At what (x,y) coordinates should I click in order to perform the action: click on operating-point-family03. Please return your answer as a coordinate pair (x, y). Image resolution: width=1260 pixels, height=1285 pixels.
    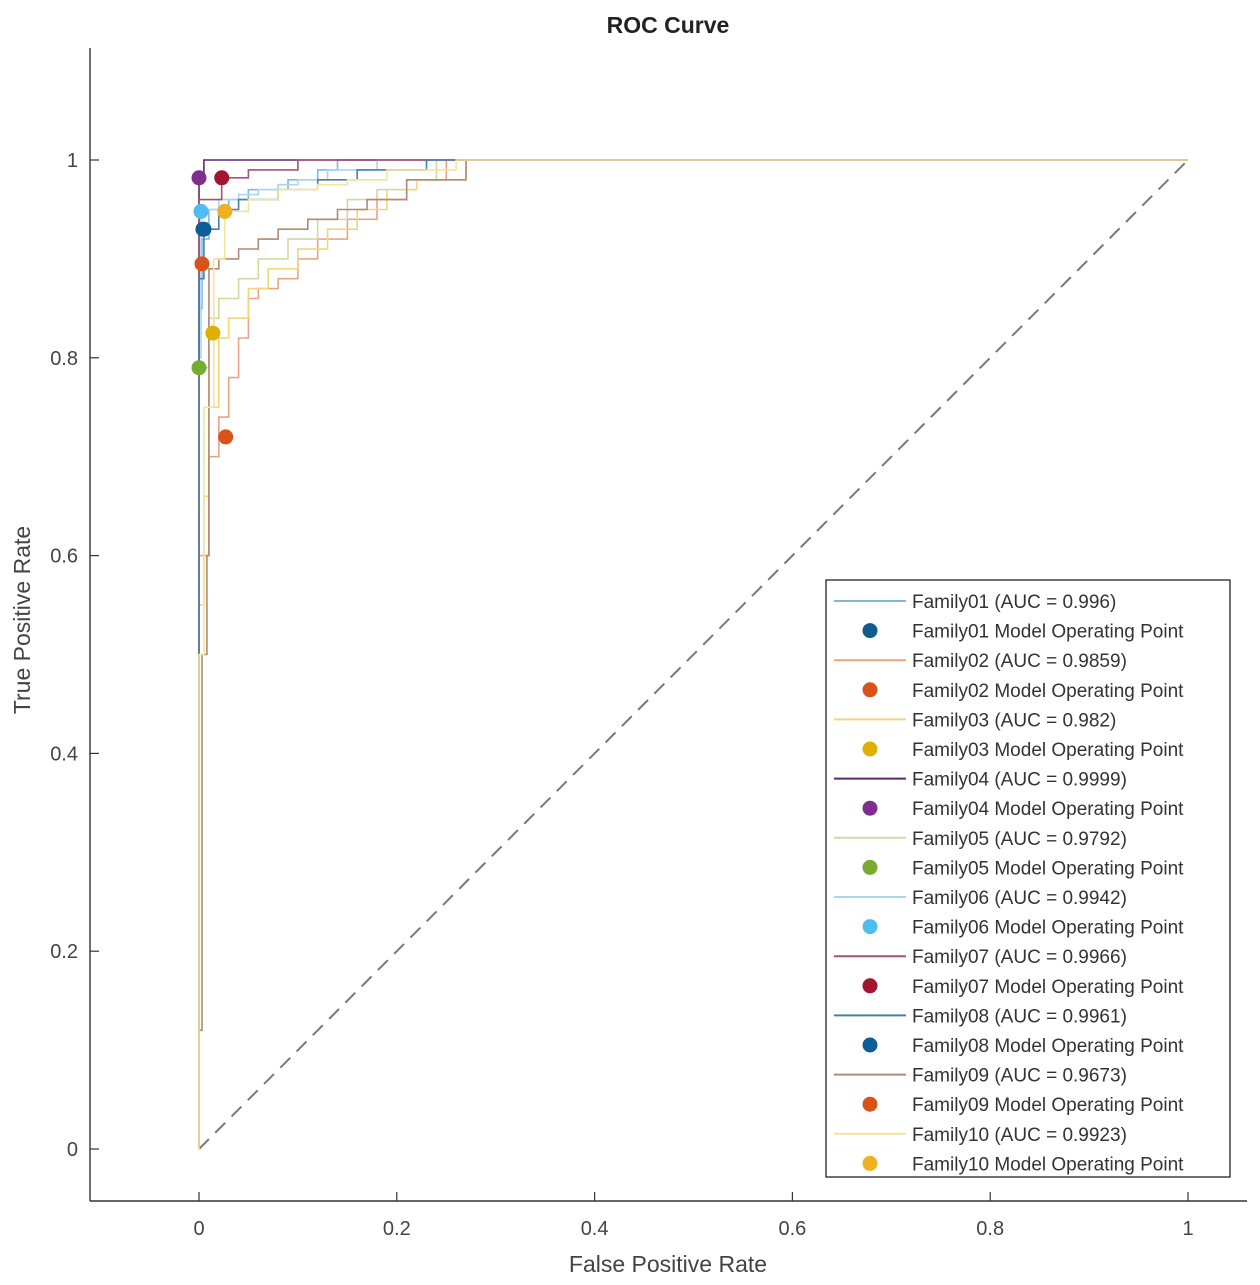
    Looking at the image, I should click on (213, 333).